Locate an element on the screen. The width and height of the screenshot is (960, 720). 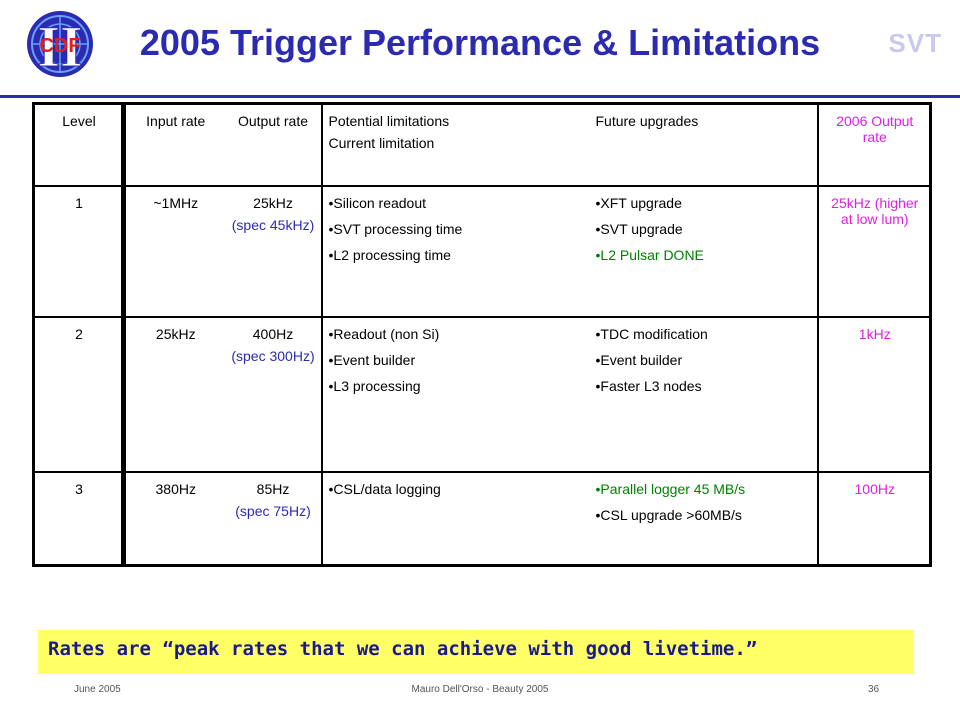
cell-upgrades: XFT upgrade SVT upgrade L2 Pulsar DONE is located at coordinates (703, 252).